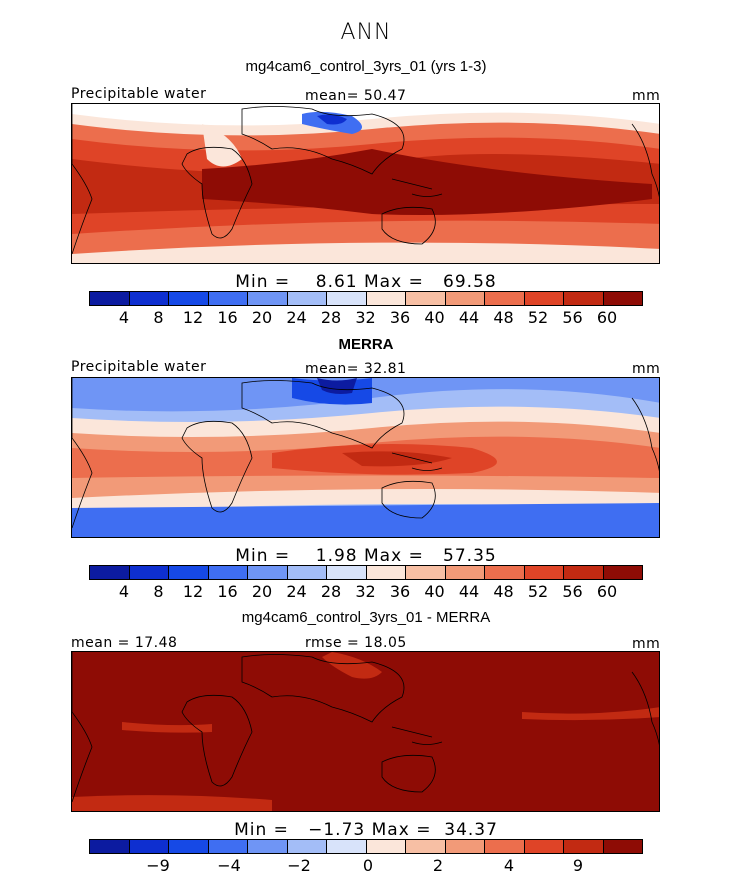 The image size is (732, 877). I want to click on colorbar-tick-label: −2, so click(299, 865).